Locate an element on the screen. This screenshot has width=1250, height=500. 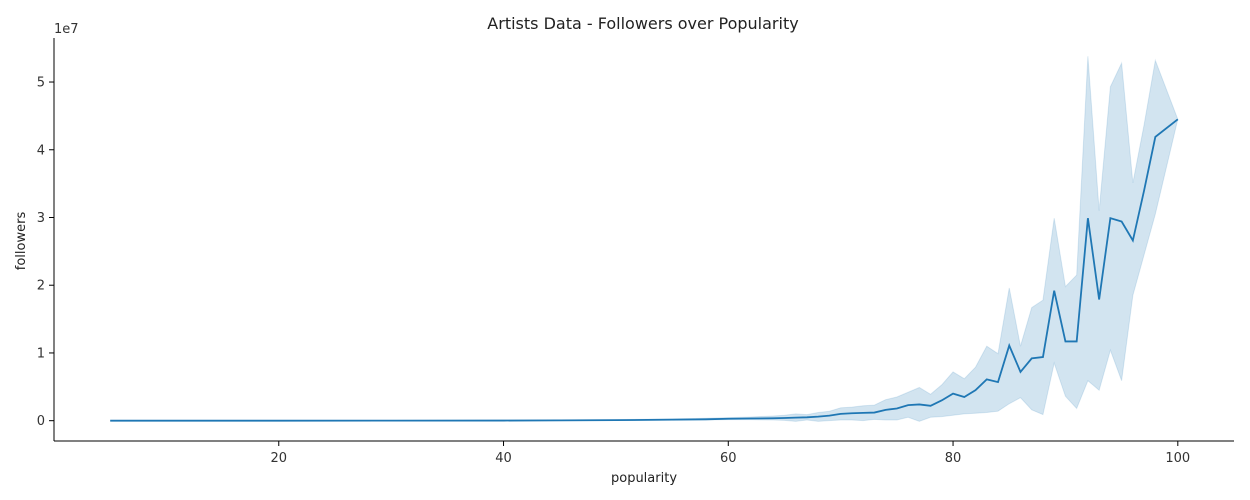
x-tick-label: 80 is located at coordinates (953, 458).